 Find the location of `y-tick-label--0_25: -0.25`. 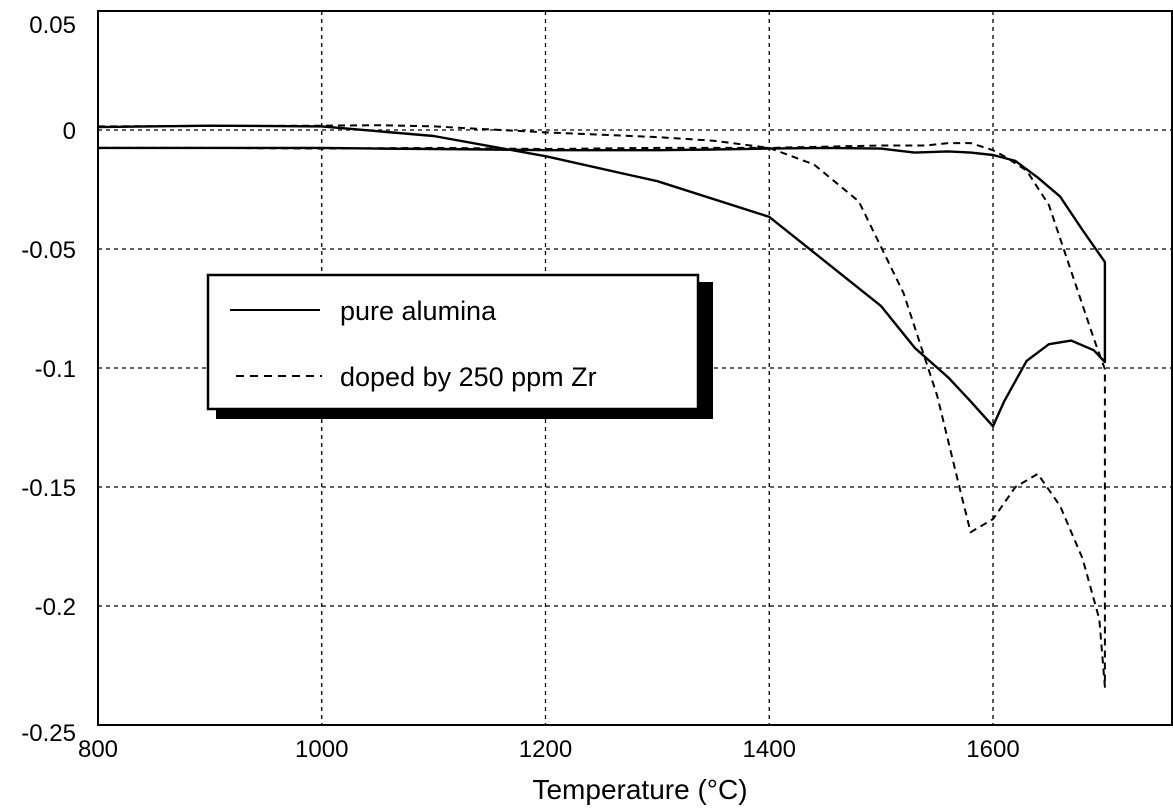

y-tick-label--0_25: -0.25 is located at coordinates (48, 733).